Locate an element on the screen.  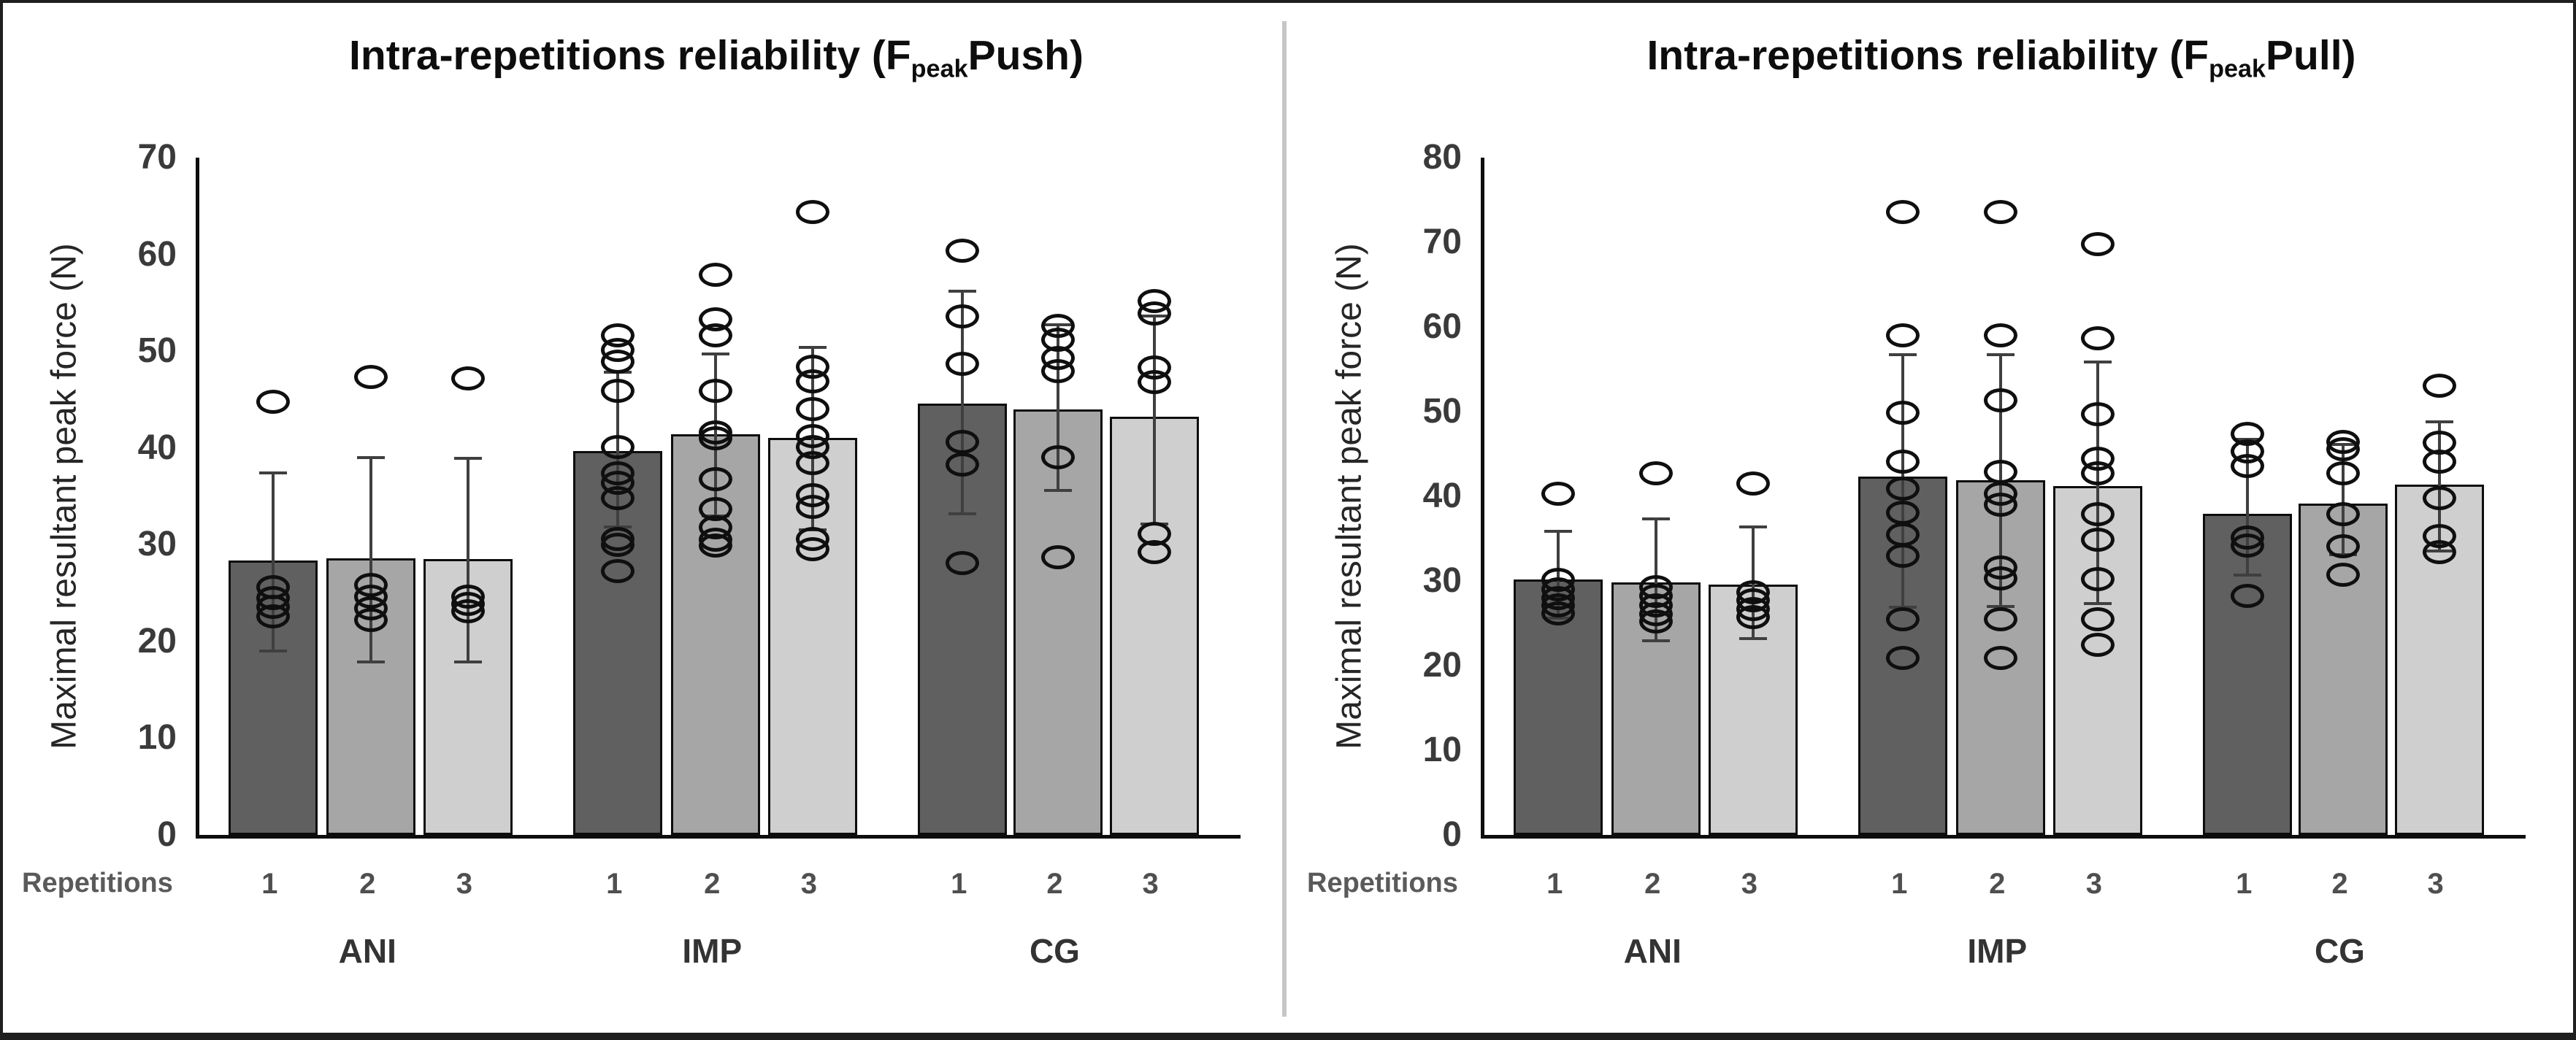
title-subscript: peak is located at coordinates (2237, 69).